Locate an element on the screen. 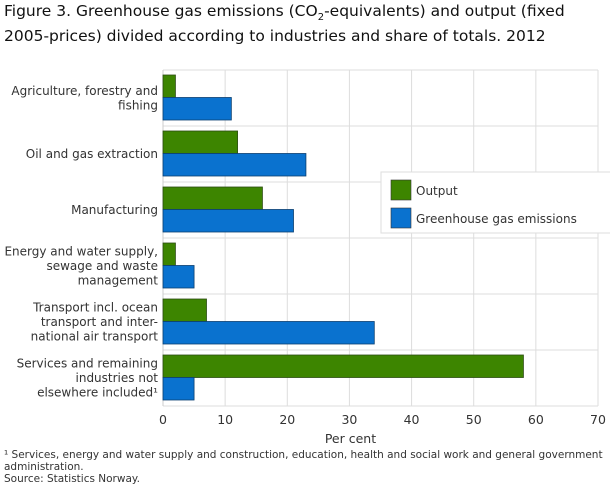 The height and width of the screenshot is (488, 610). legend-box is located at coordinates (495, 202).